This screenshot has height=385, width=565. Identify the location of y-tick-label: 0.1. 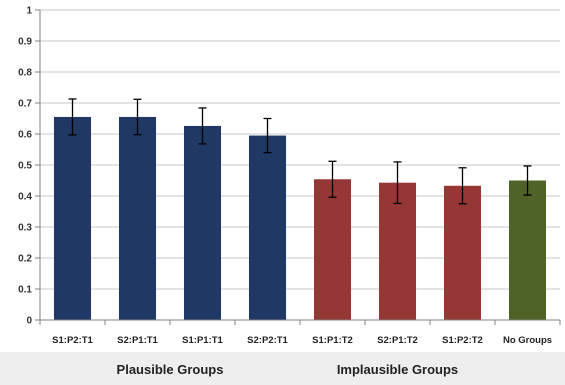
(25, 290).